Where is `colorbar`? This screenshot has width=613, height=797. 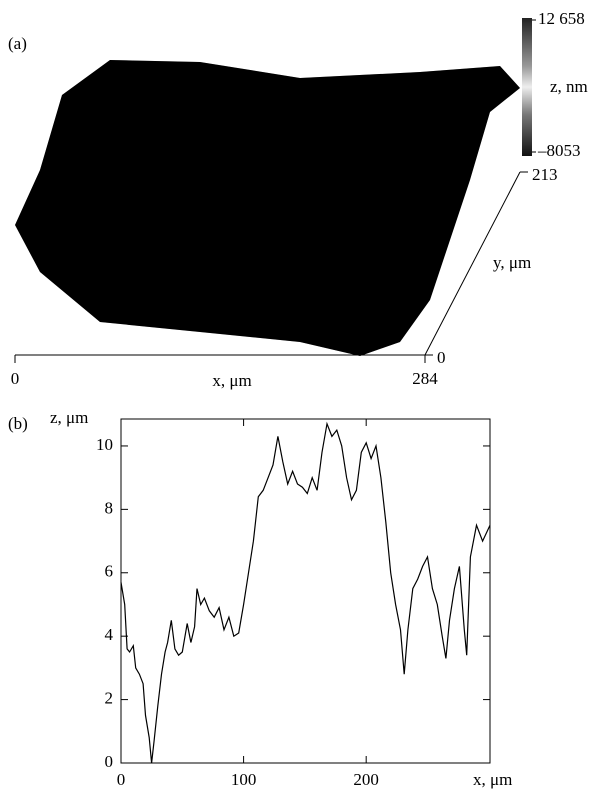
colorbar is located at coordinates (527, 87).